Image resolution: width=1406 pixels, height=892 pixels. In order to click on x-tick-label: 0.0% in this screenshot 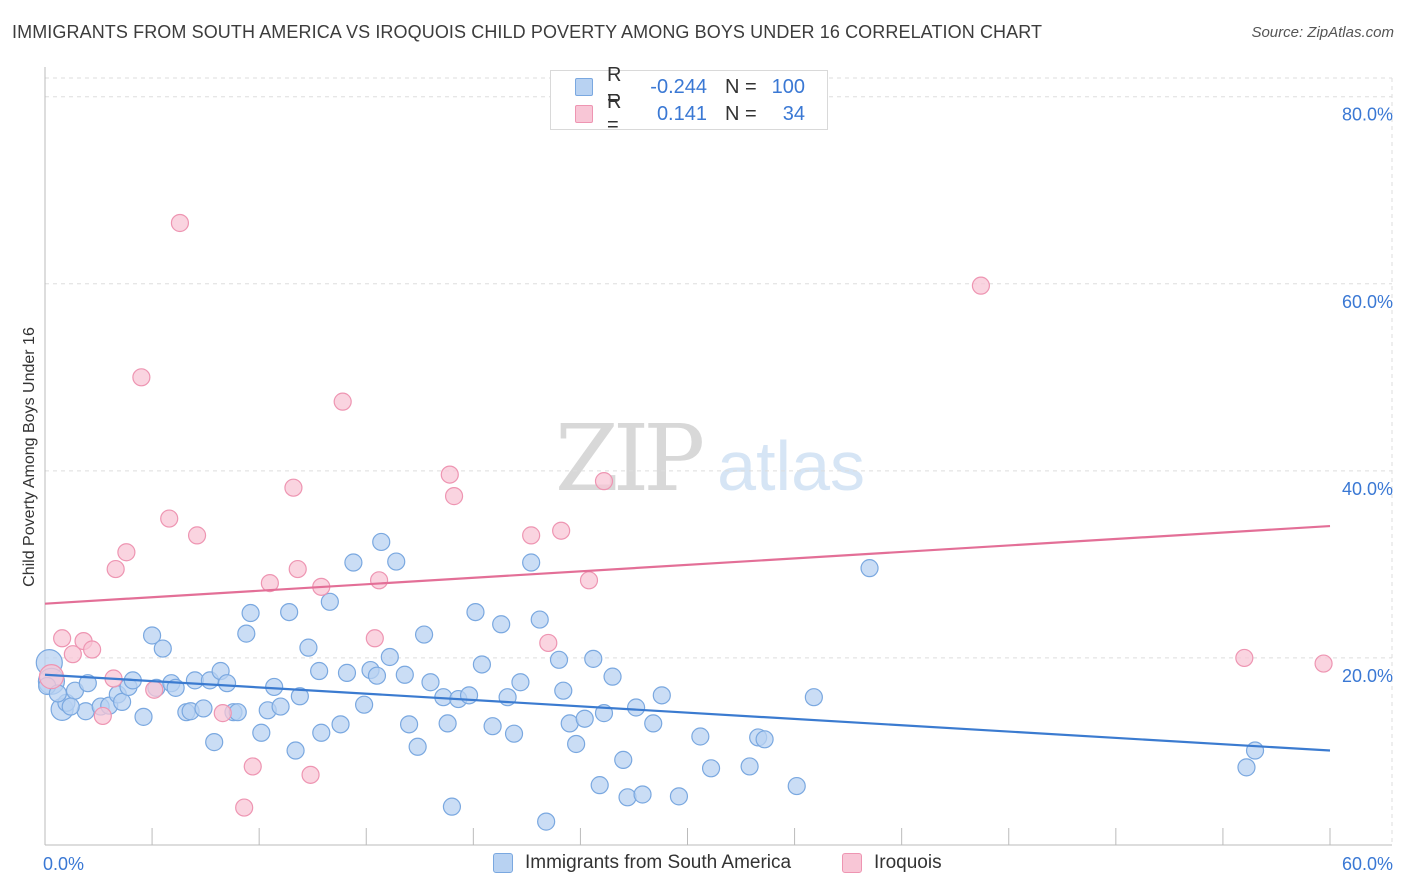, I will do `click(63, 864)`.